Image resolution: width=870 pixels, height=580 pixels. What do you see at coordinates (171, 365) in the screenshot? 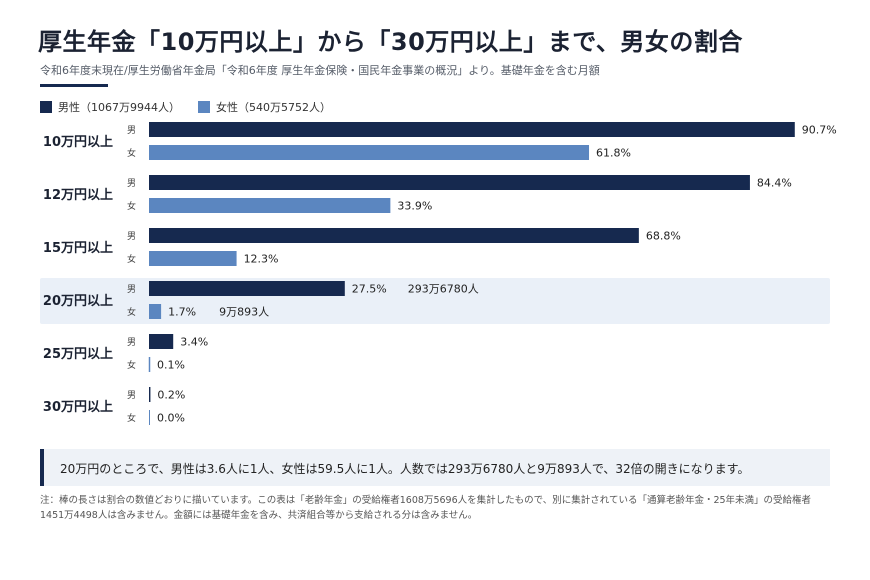
I see `value-label: 0.1%` at bounding box center [171, 365].